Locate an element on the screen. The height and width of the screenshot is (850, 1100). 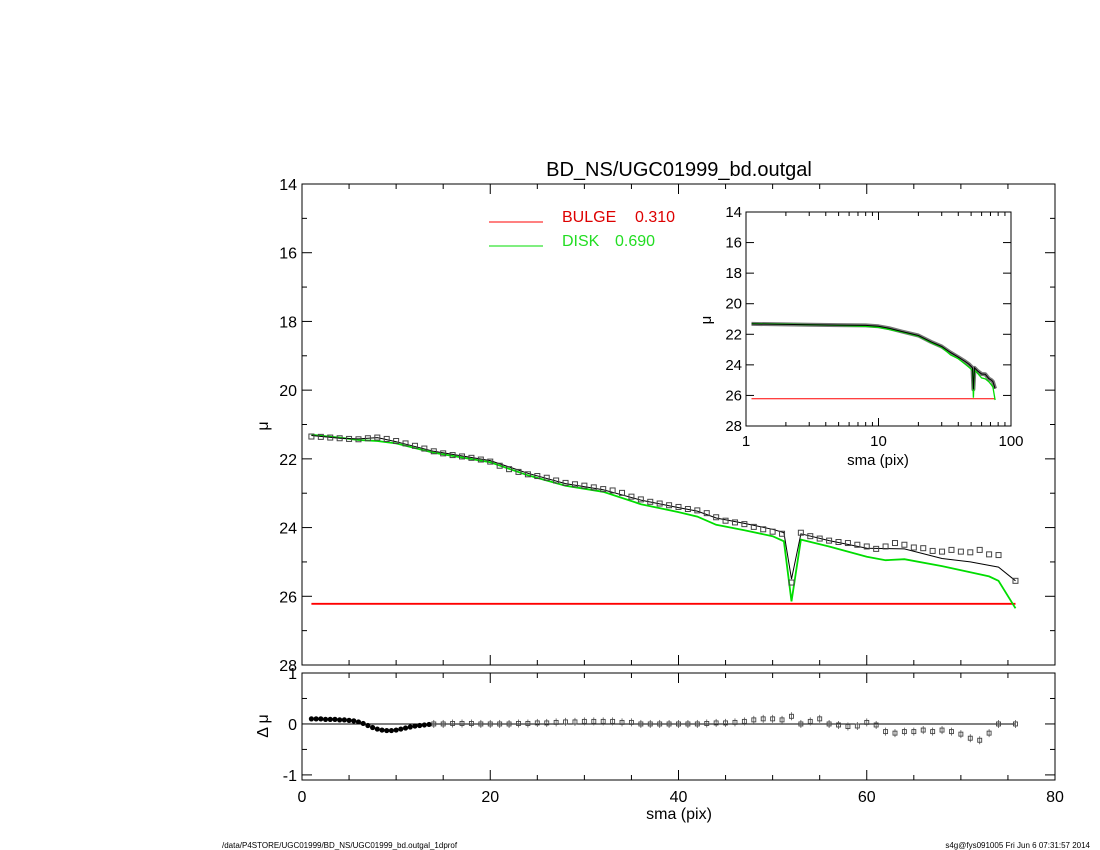
main-ytick-label: 26 is located at coordinates (288, 597).